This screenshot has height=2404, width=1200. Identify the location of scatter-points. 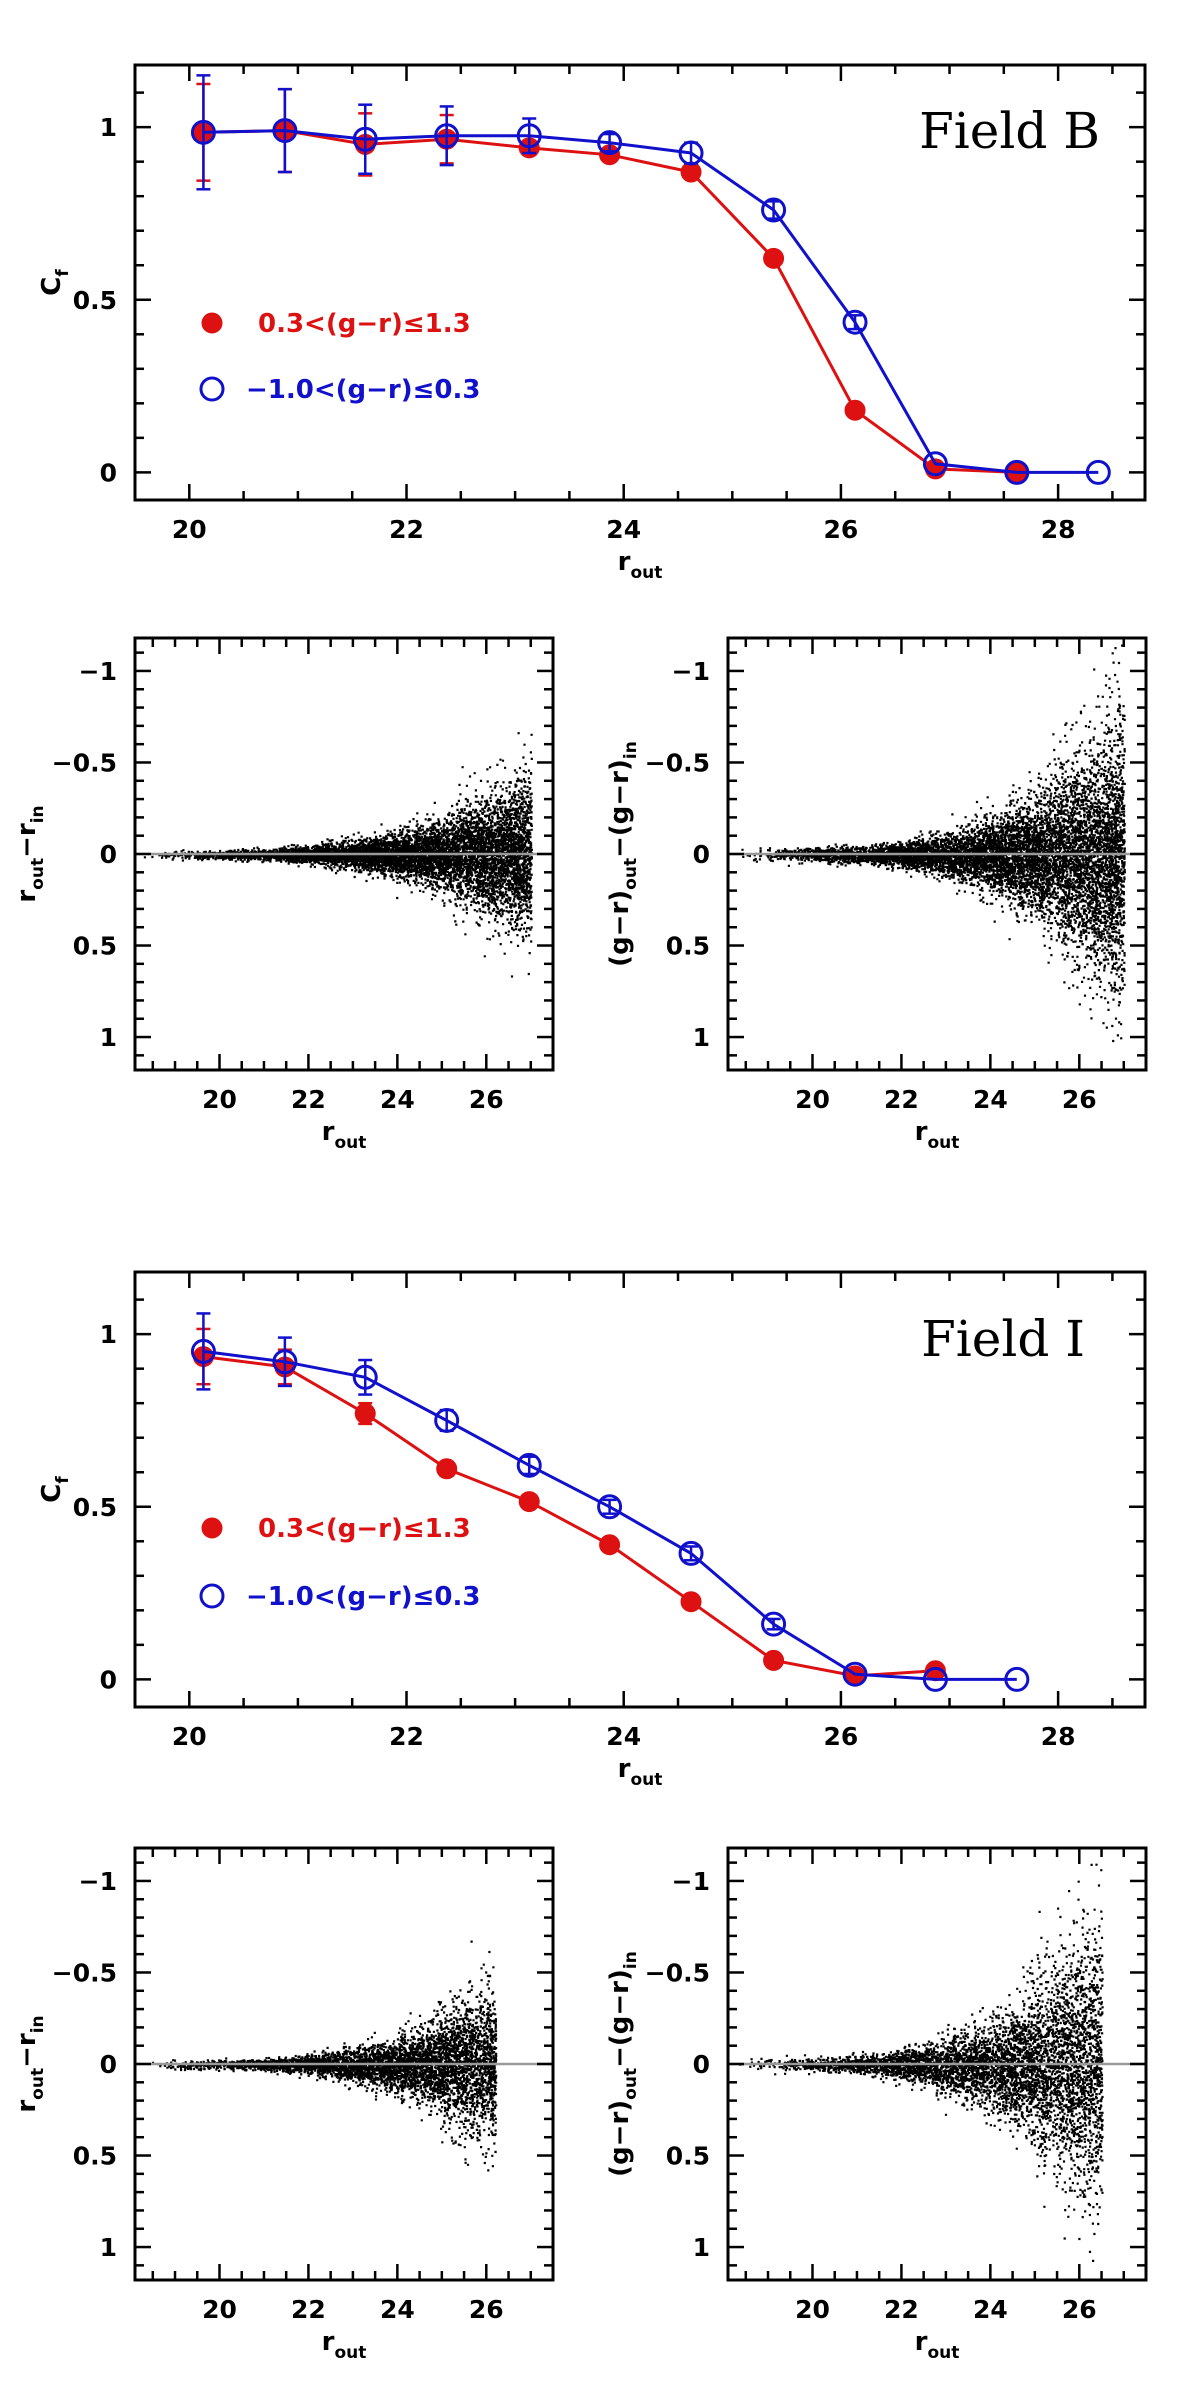
(933, 843).